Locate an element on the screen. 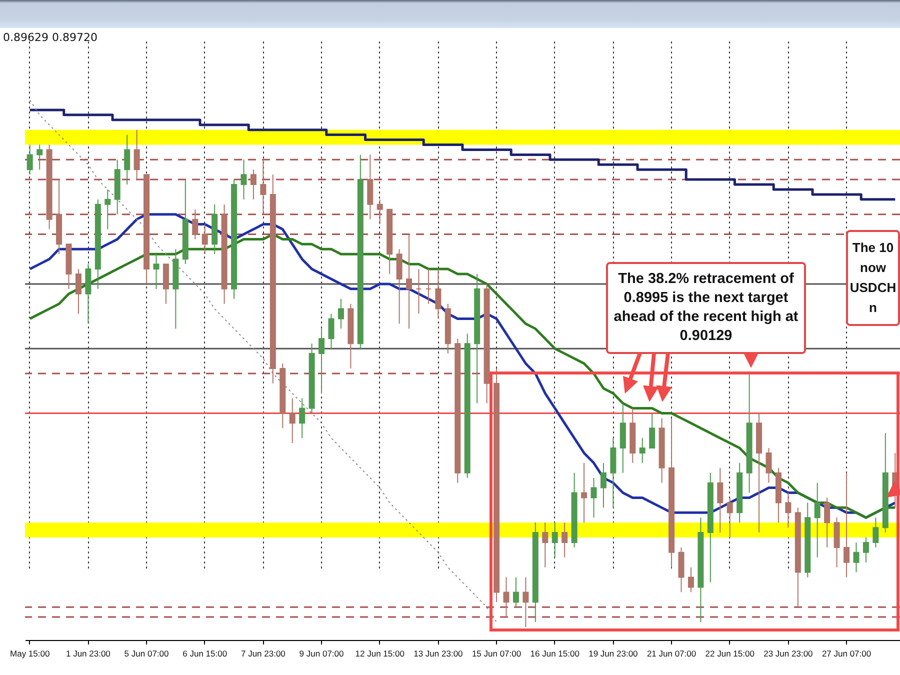 The image size is (900, 675). x-tick-label: 7 Jun 23:00 is located at coordinates (263, 653).